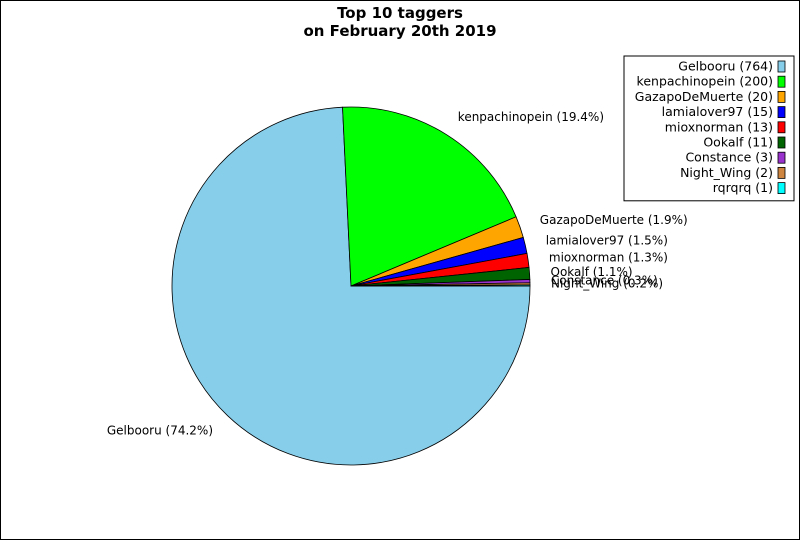 The width and height of the screenshot is (800, 540). Describe the element at coordinates (704, 96) in the screenshot. I see `legend-label-gazapodemuerte: GazapoDeMuerte (20)` at that location.